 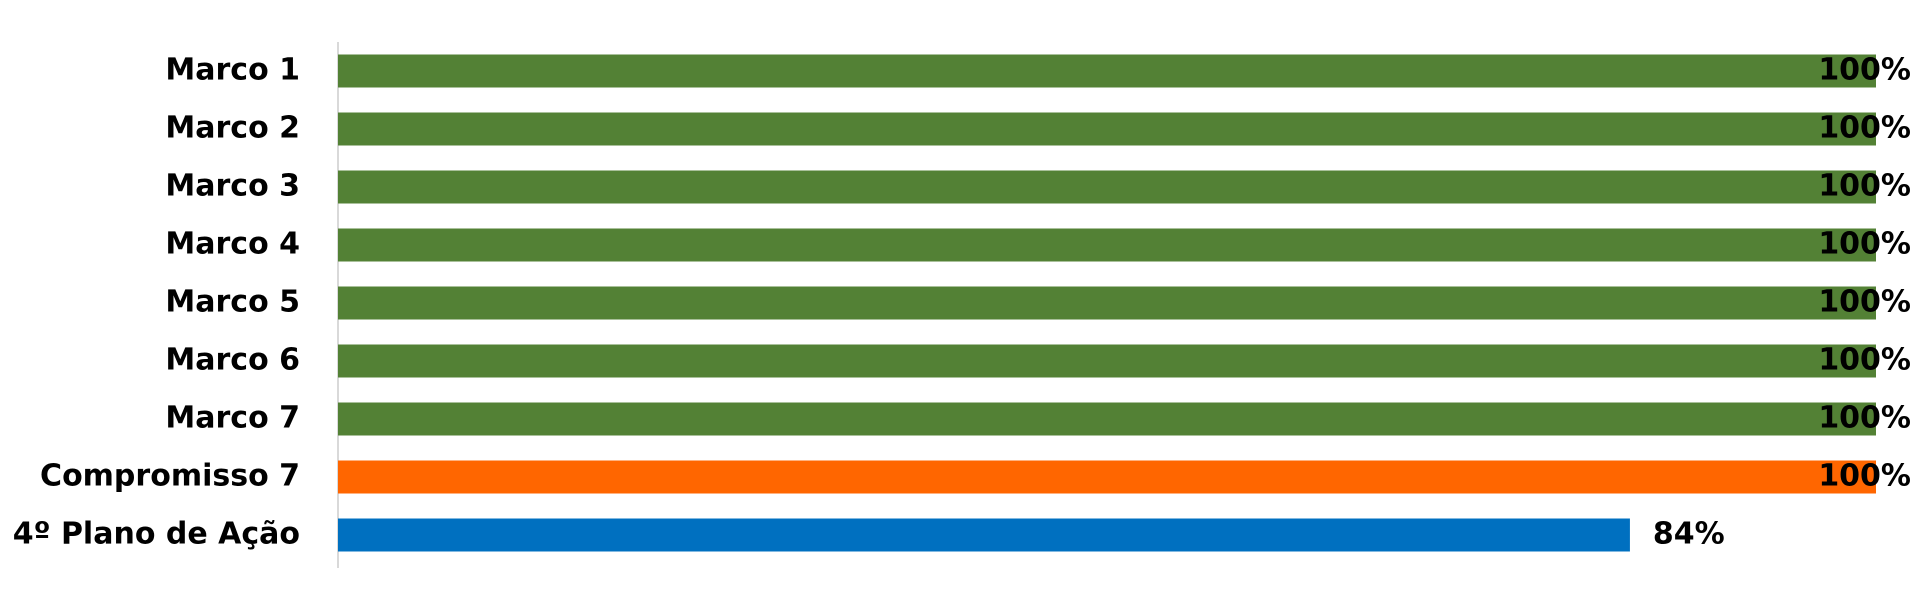 What do you see at coordinates (232, 244) in the screenshot?
I see `y-tick-label: Marco 4` at bounding box center [232, 244].